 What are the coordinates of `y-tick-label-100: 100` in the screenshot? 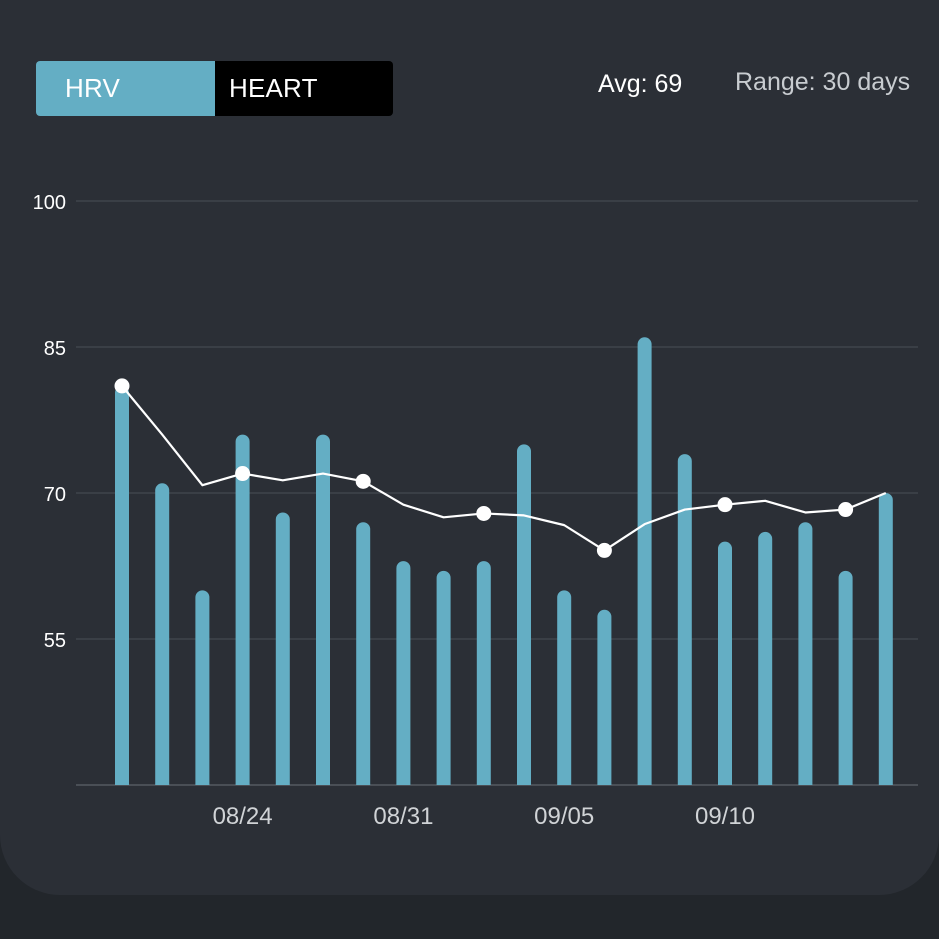 It's located at (49, 203).